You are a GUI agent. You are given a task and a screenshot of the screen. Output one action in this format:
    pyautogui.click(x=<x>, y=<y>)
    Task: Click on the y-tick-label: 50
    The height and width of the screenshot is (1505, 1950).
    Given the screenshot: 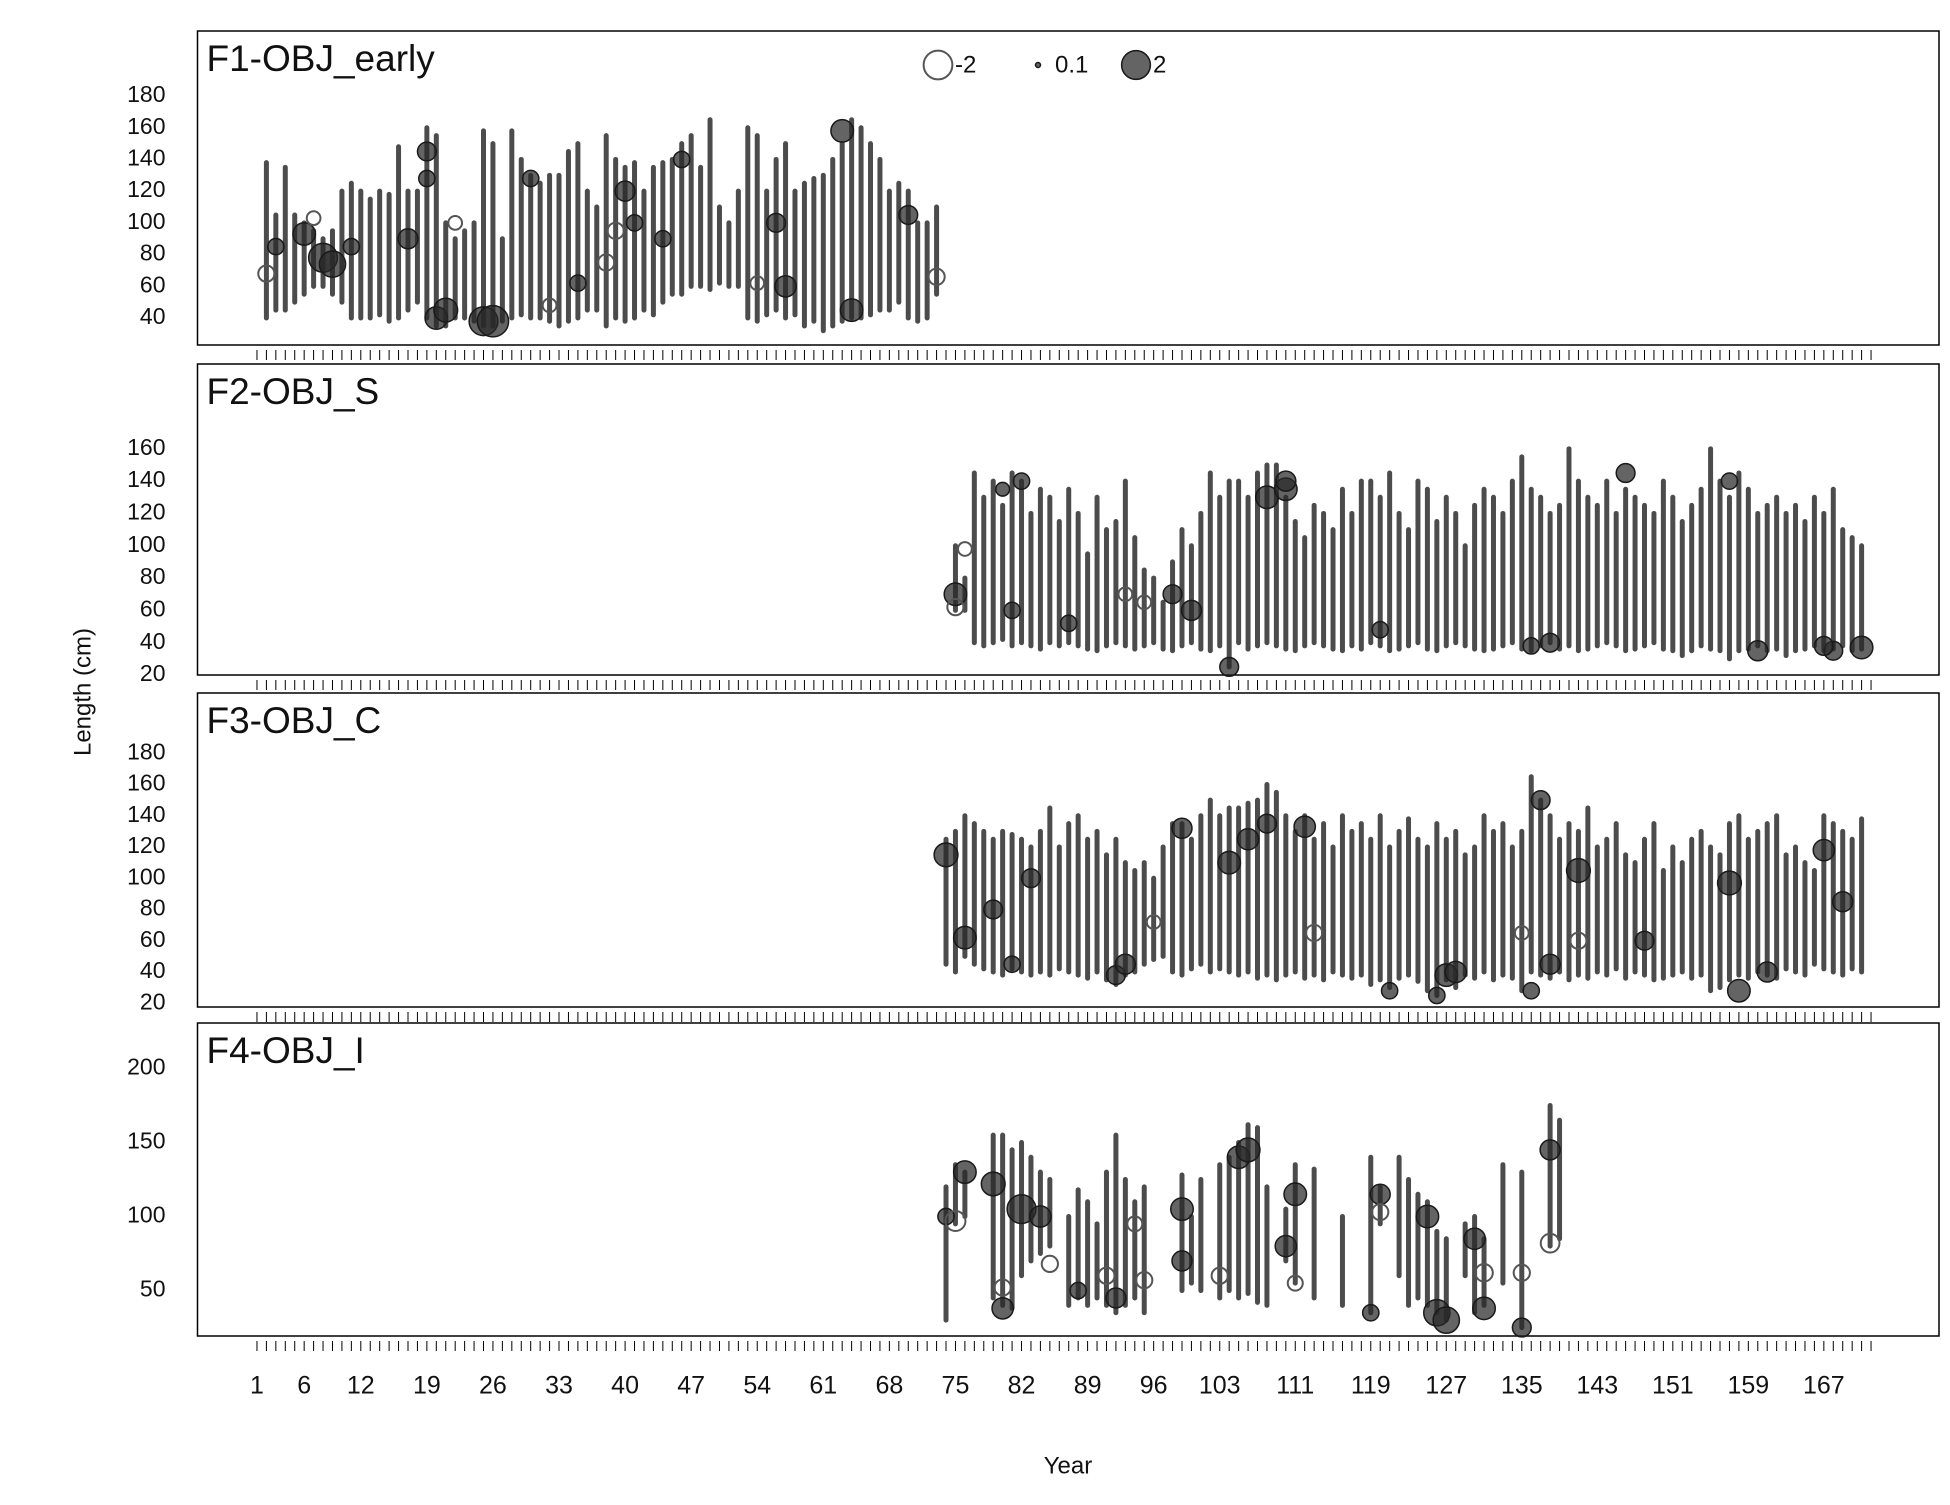 What is the action you would take?
    pyautogui.click(x=153, y=1289)
    